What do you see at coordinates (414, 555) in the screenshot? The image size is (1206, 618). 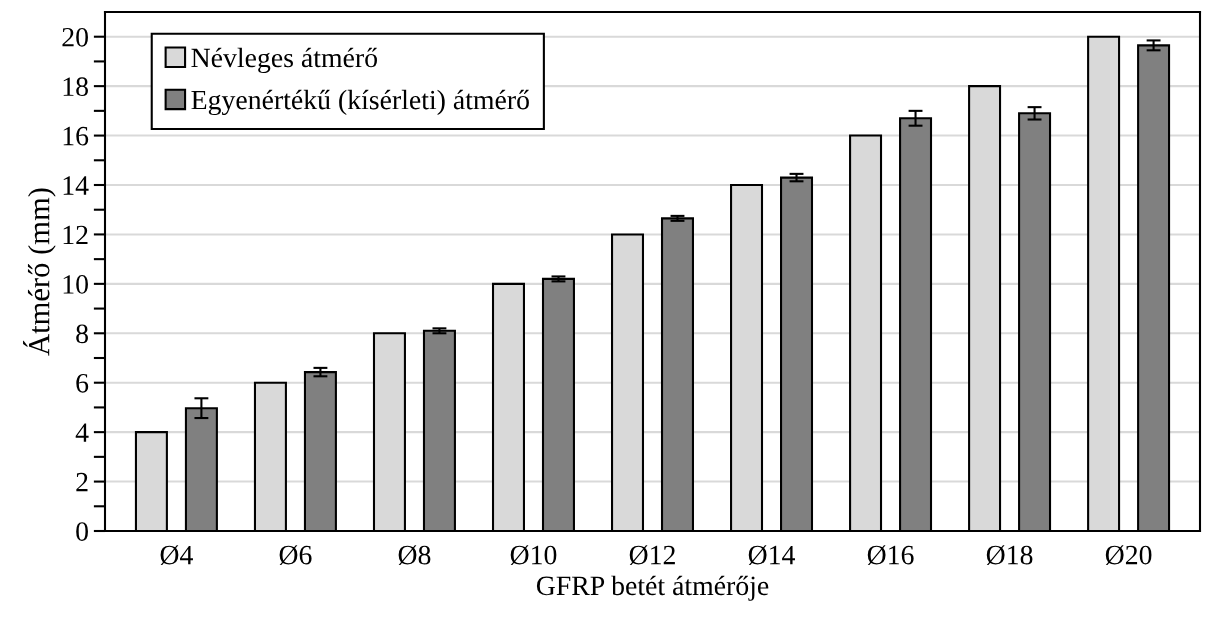 I see `x-tick-label: Ø8` at bounding box center [414, 555].